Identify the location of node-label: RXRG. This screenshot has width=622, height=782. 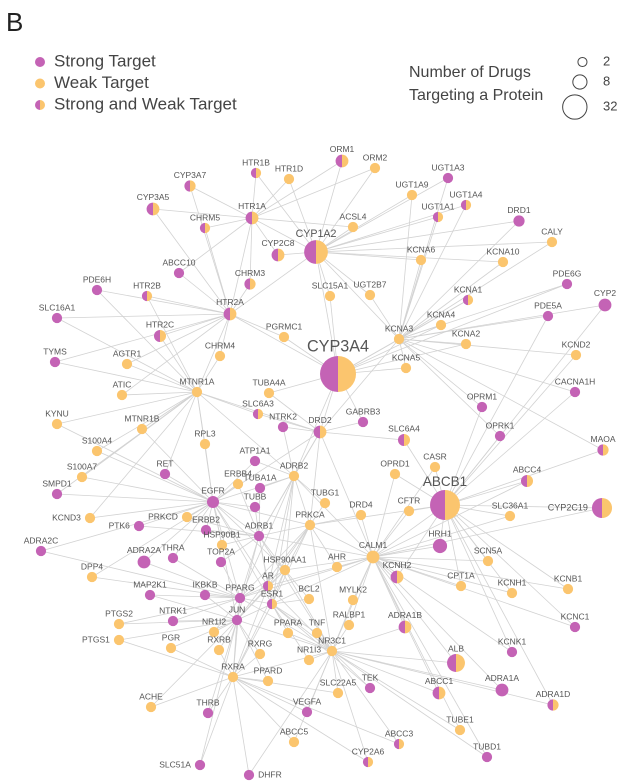
(260, 643).